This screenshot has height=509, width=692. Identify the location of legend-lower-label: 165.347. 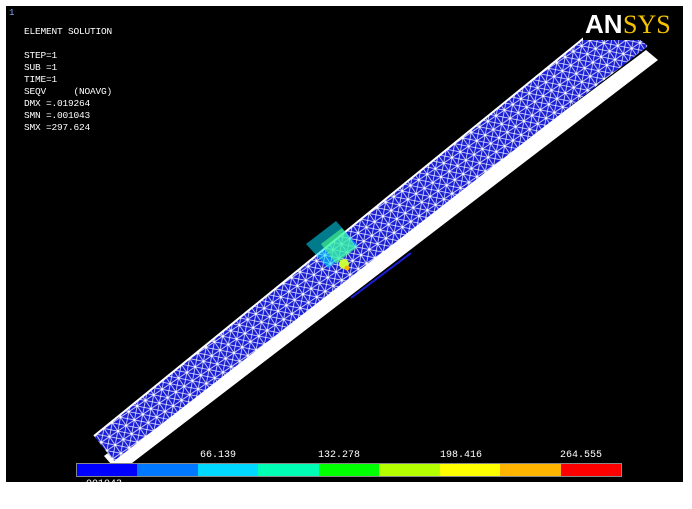
(399, 494).